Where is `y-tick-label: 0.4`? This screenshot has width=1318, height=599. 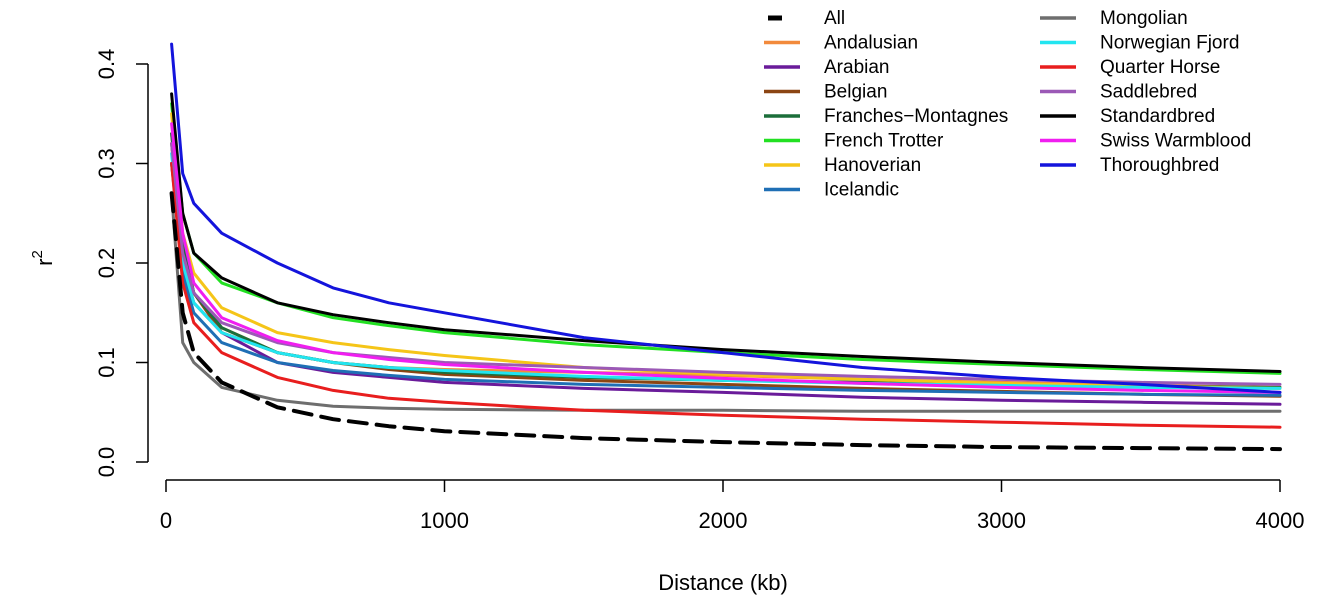 y-tick-label: 0.4 is located at coordinates (106, 64).